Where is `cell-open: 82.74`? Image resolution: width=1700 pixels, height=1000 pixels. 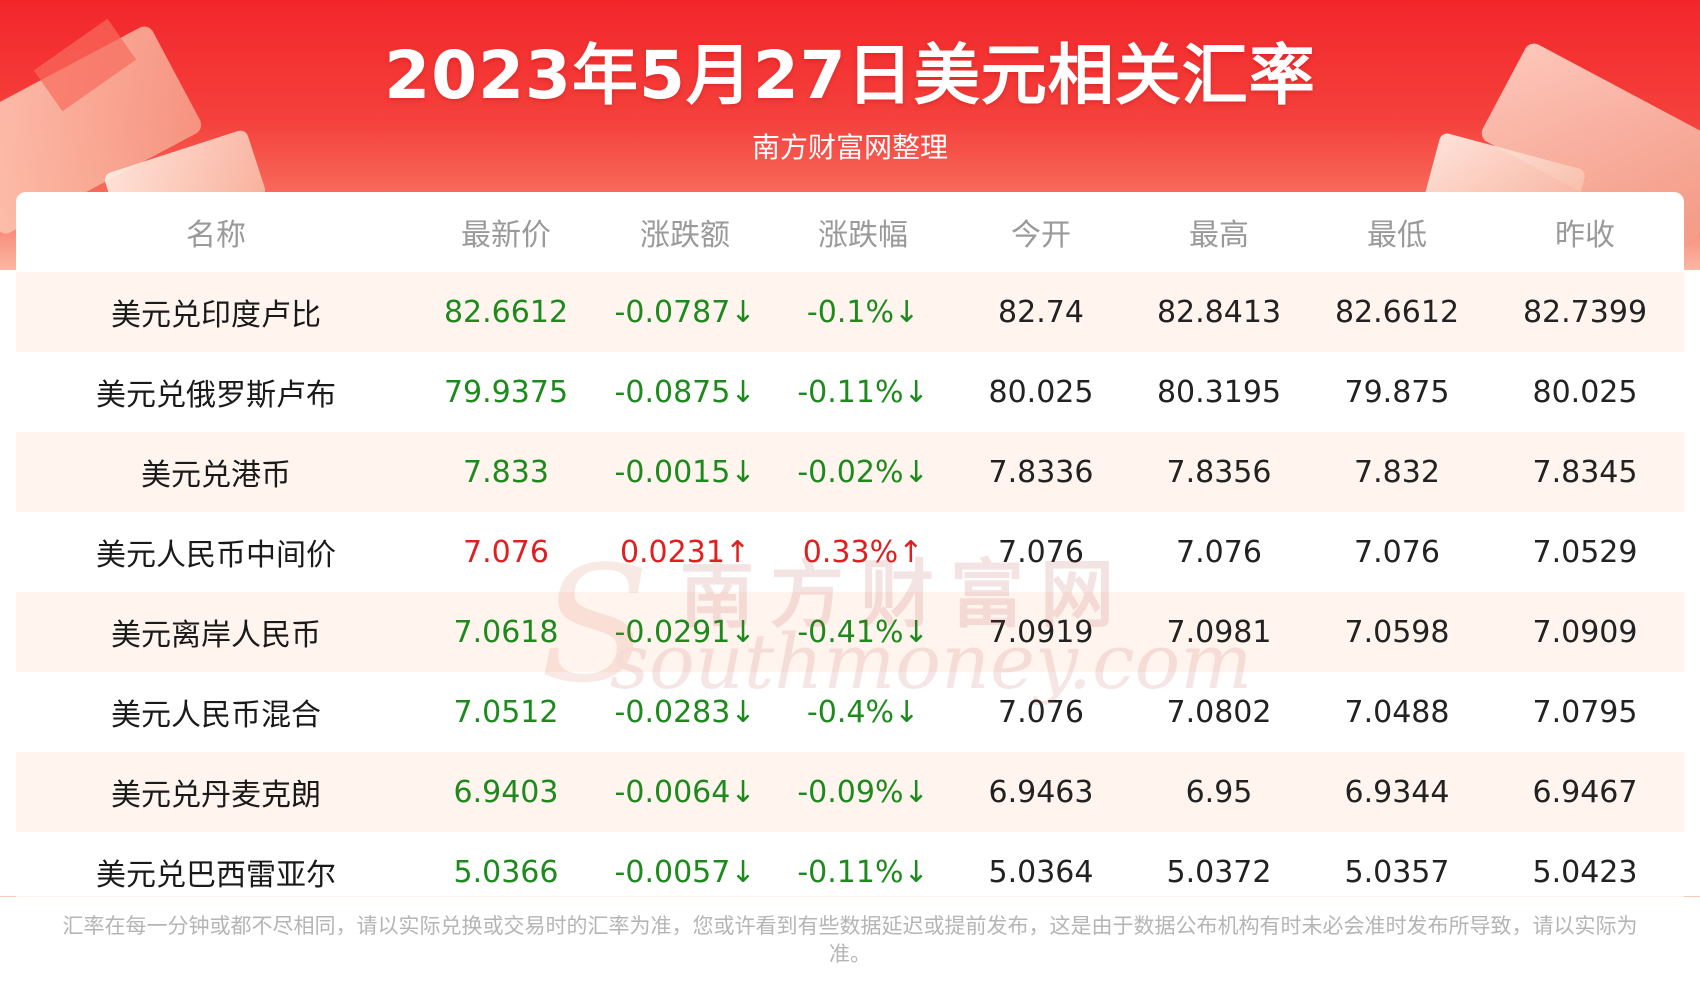 cell-open: 82.74 is located at coordinates (1041, 312).